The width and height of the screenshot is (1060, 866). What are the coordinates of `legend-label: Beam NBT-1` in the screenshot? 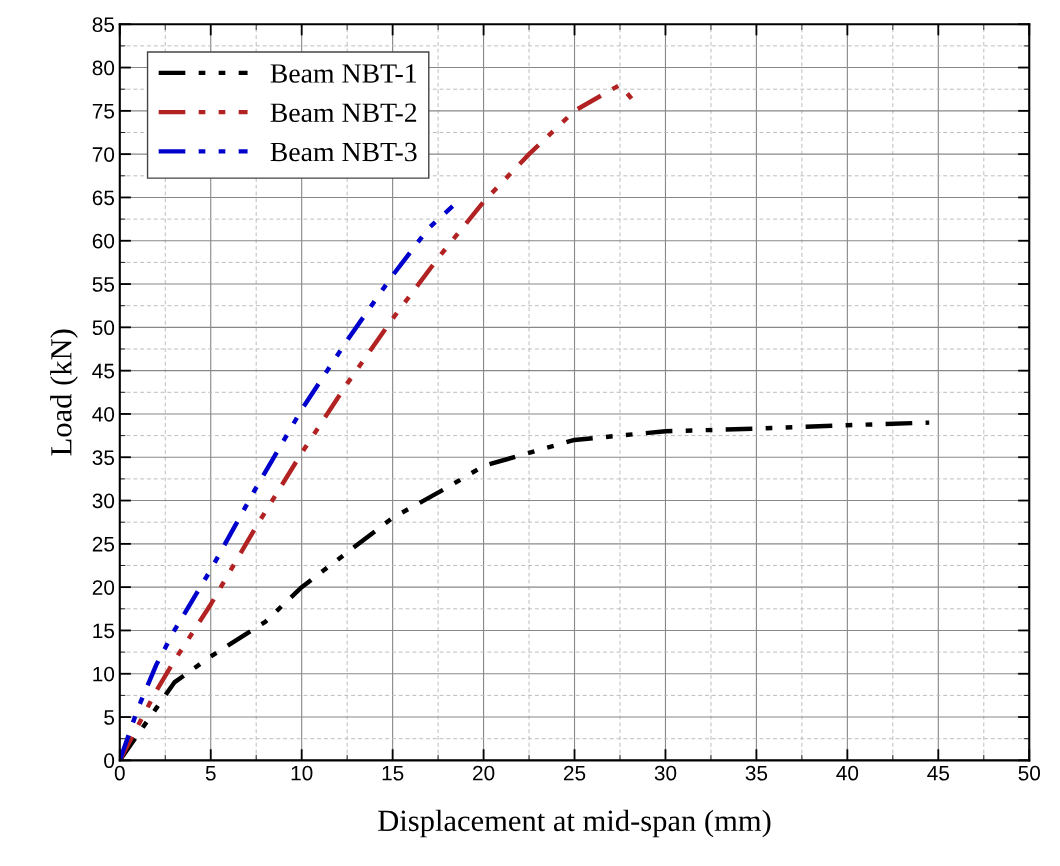 It's located at (343, 73).